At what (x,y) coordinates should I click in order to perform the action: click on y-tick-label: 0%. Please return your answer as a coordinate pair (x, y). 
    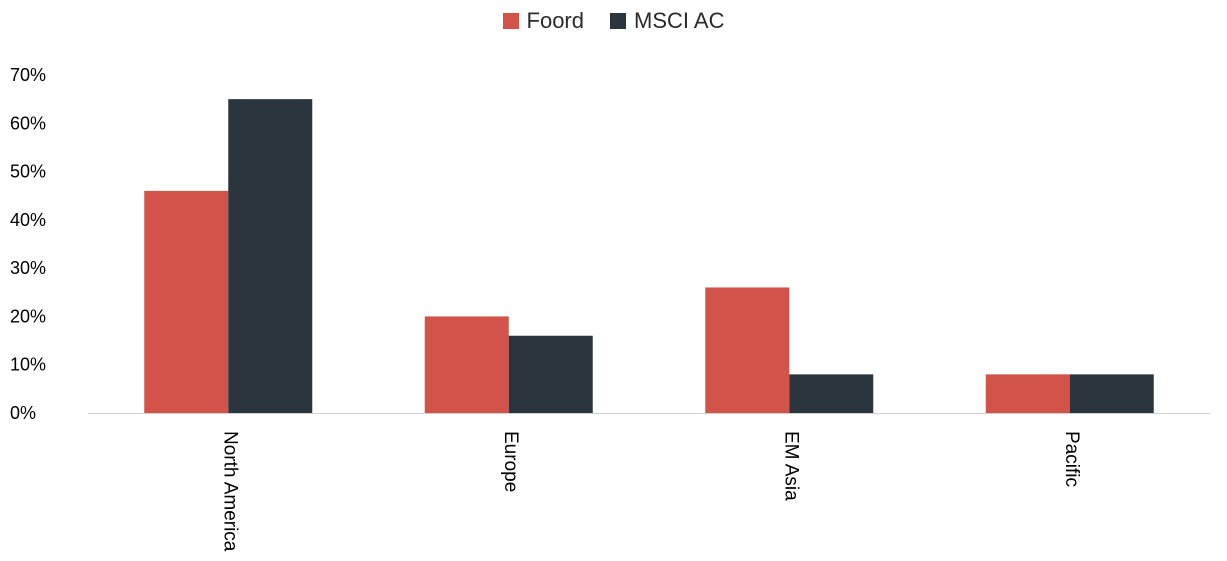
    Looking at the image, I should click on (23, 413).